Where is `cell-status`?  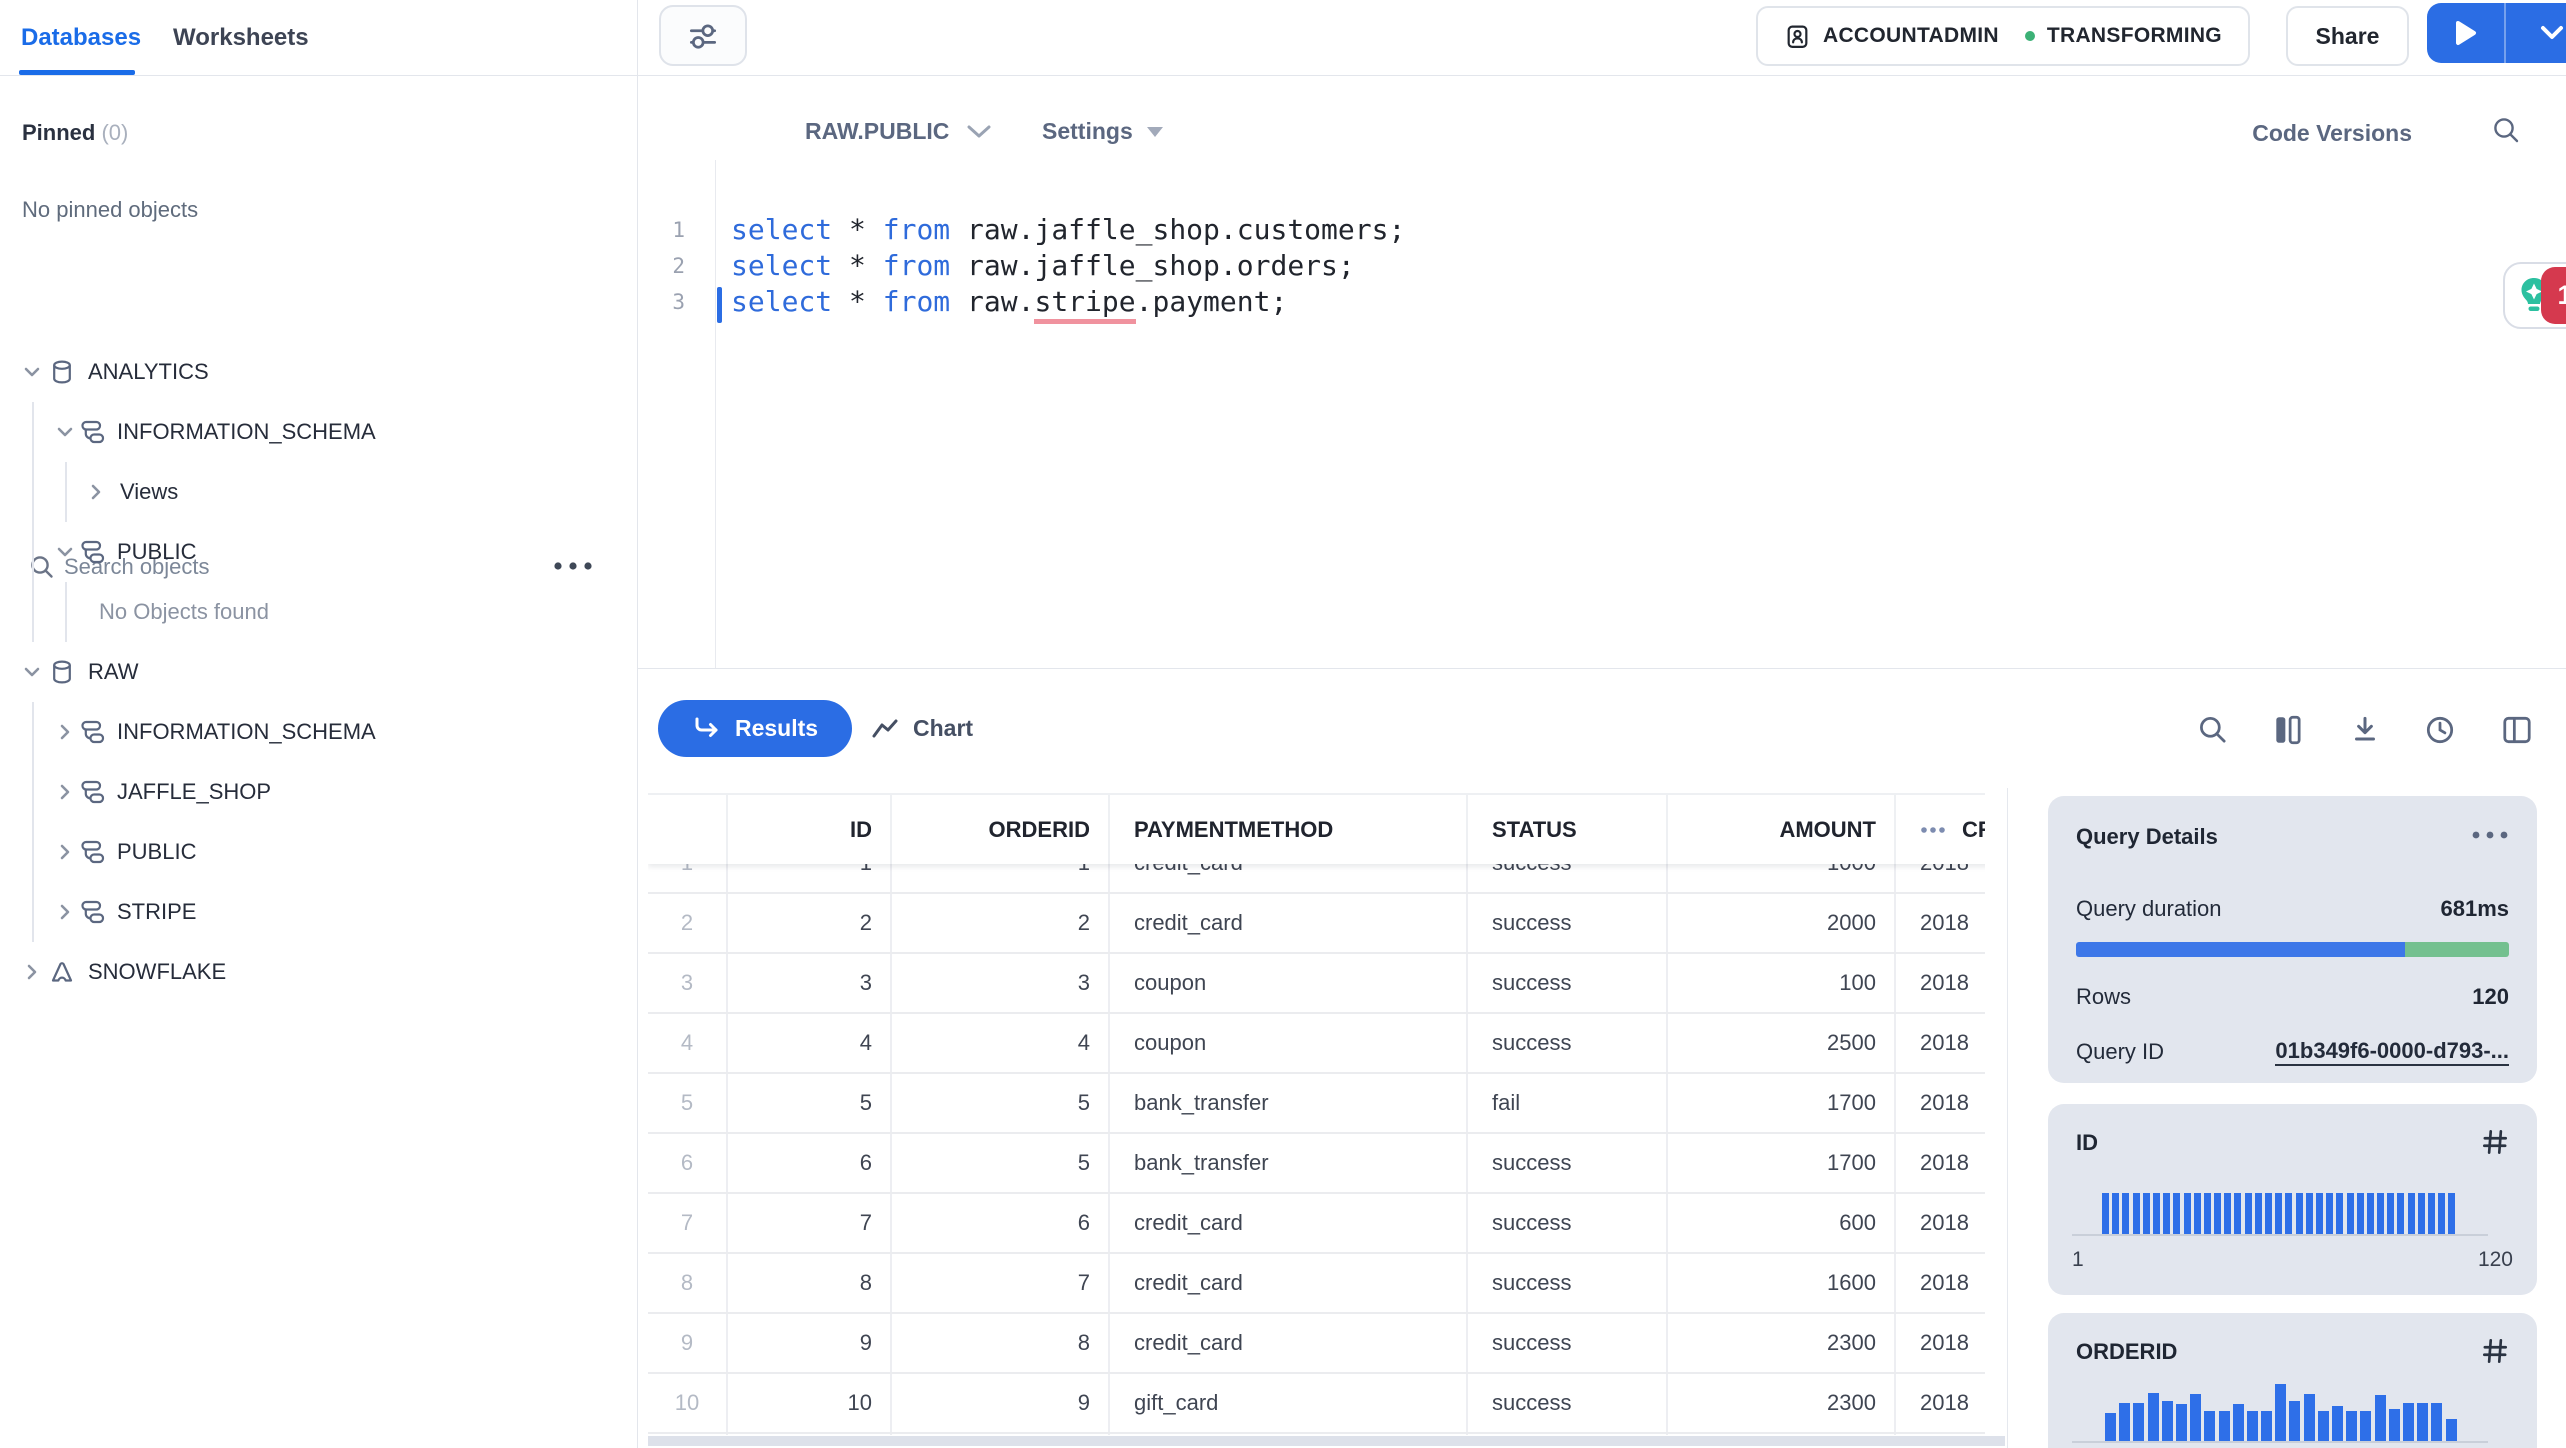
cell-status is located at coordinates (1568, 1434).